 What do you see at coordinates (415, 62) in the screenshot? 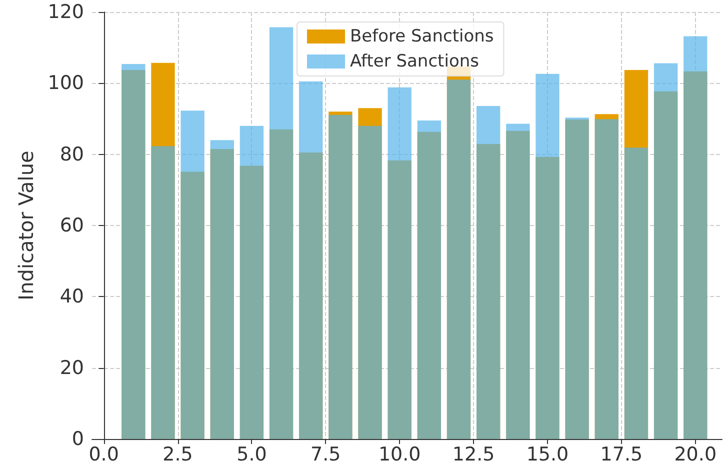
I see `legend-label: After Sanctions` at bounding box center [415, 62].